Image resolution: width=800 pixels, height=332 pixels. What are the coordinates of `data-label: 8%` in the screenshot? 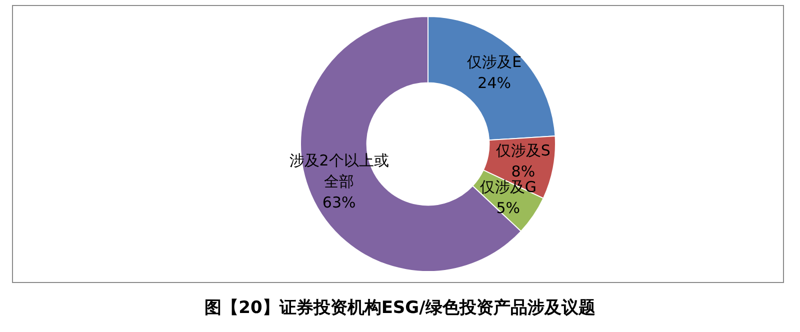 It's located at (523, 171).